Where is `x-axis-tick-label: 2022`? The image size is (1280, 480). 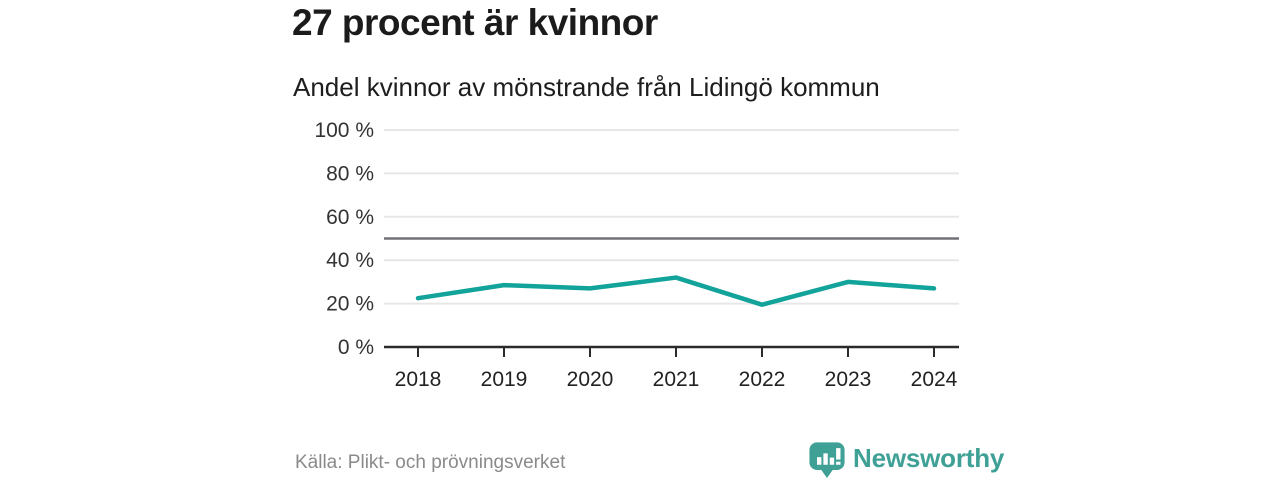
x-axis-tick-label: 2022 is located at coordinates (762, 379).